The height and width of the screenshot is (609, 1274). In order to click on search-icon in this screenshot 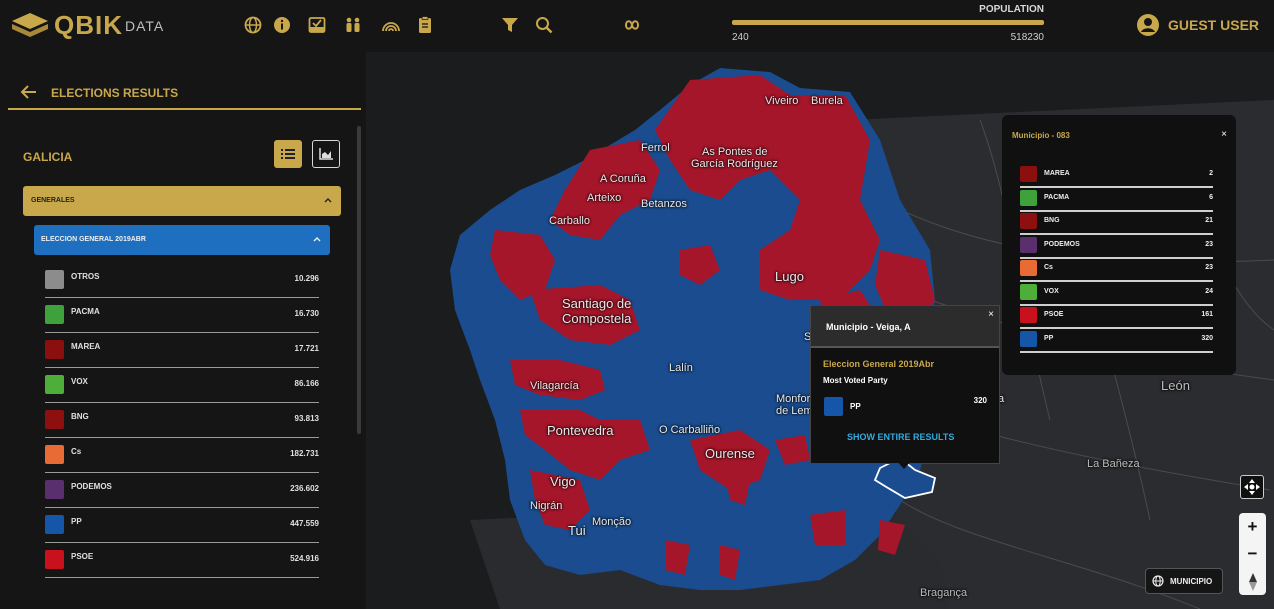, I will do `click(544, 25)`.